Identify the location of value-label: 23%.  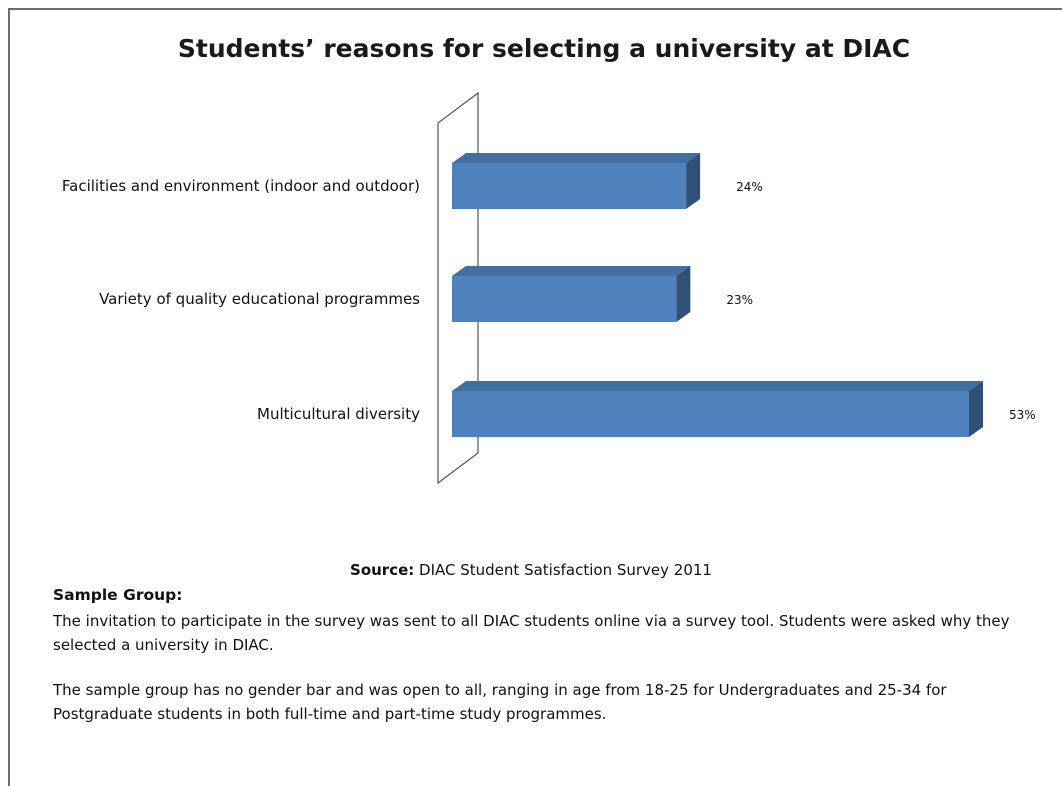
(739, 300).